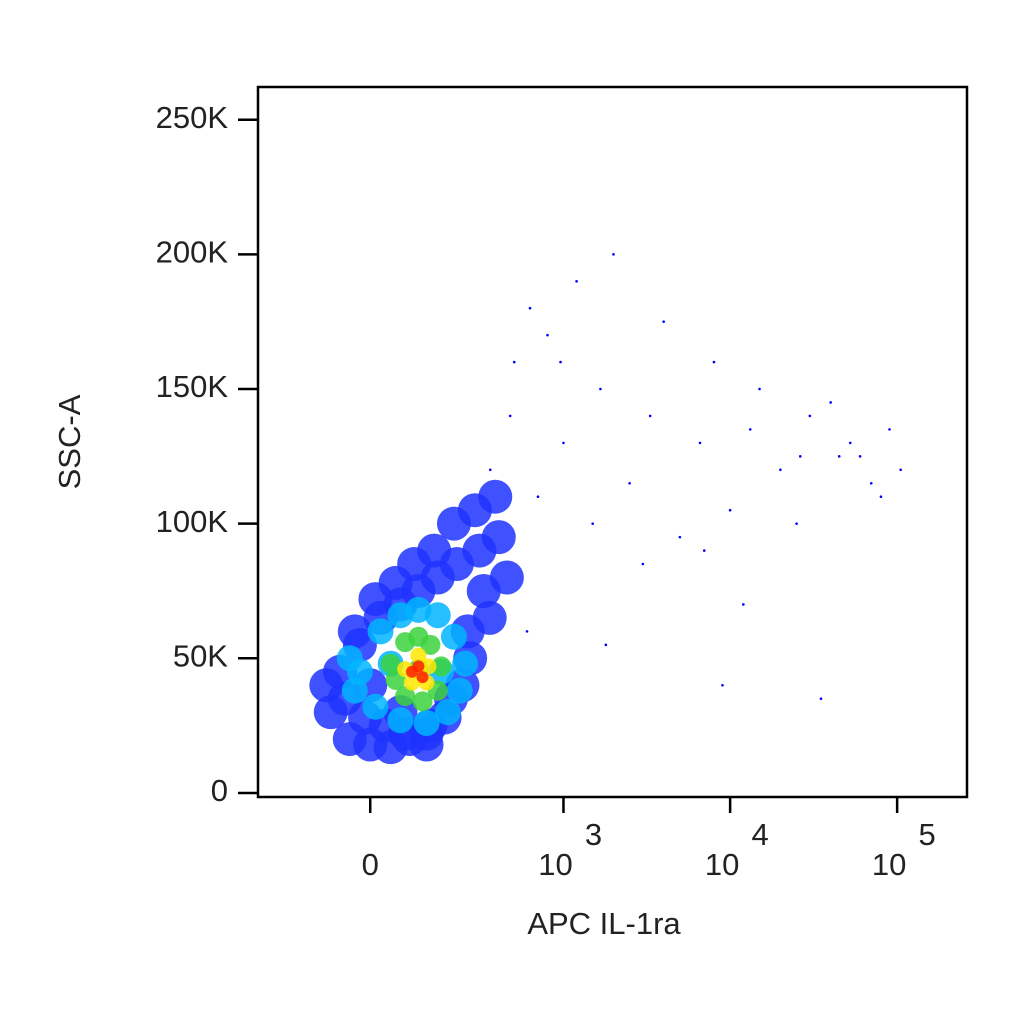 The image size is (1024, 1024). Describe the element at coordinates (927, 834) in the screenshot. I see `x-tick-exponent: 5` at that location.